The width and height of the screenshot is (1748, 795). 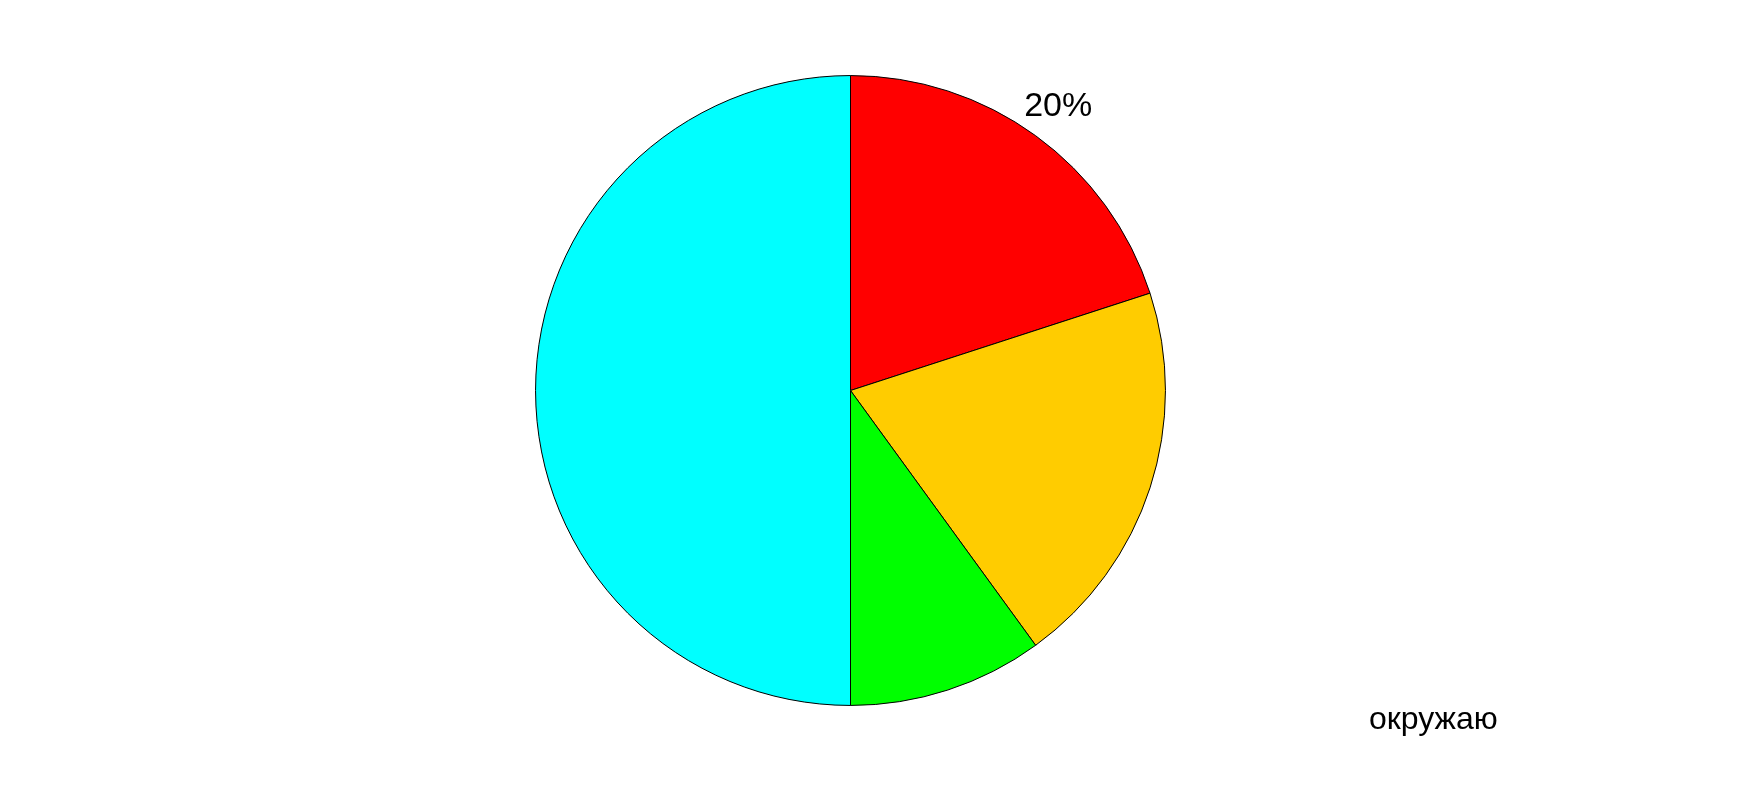 What do you see at coordinates (1058, 103) in the screenshot?
I see `data-label: 20%` at bounding box center [1058, 103].